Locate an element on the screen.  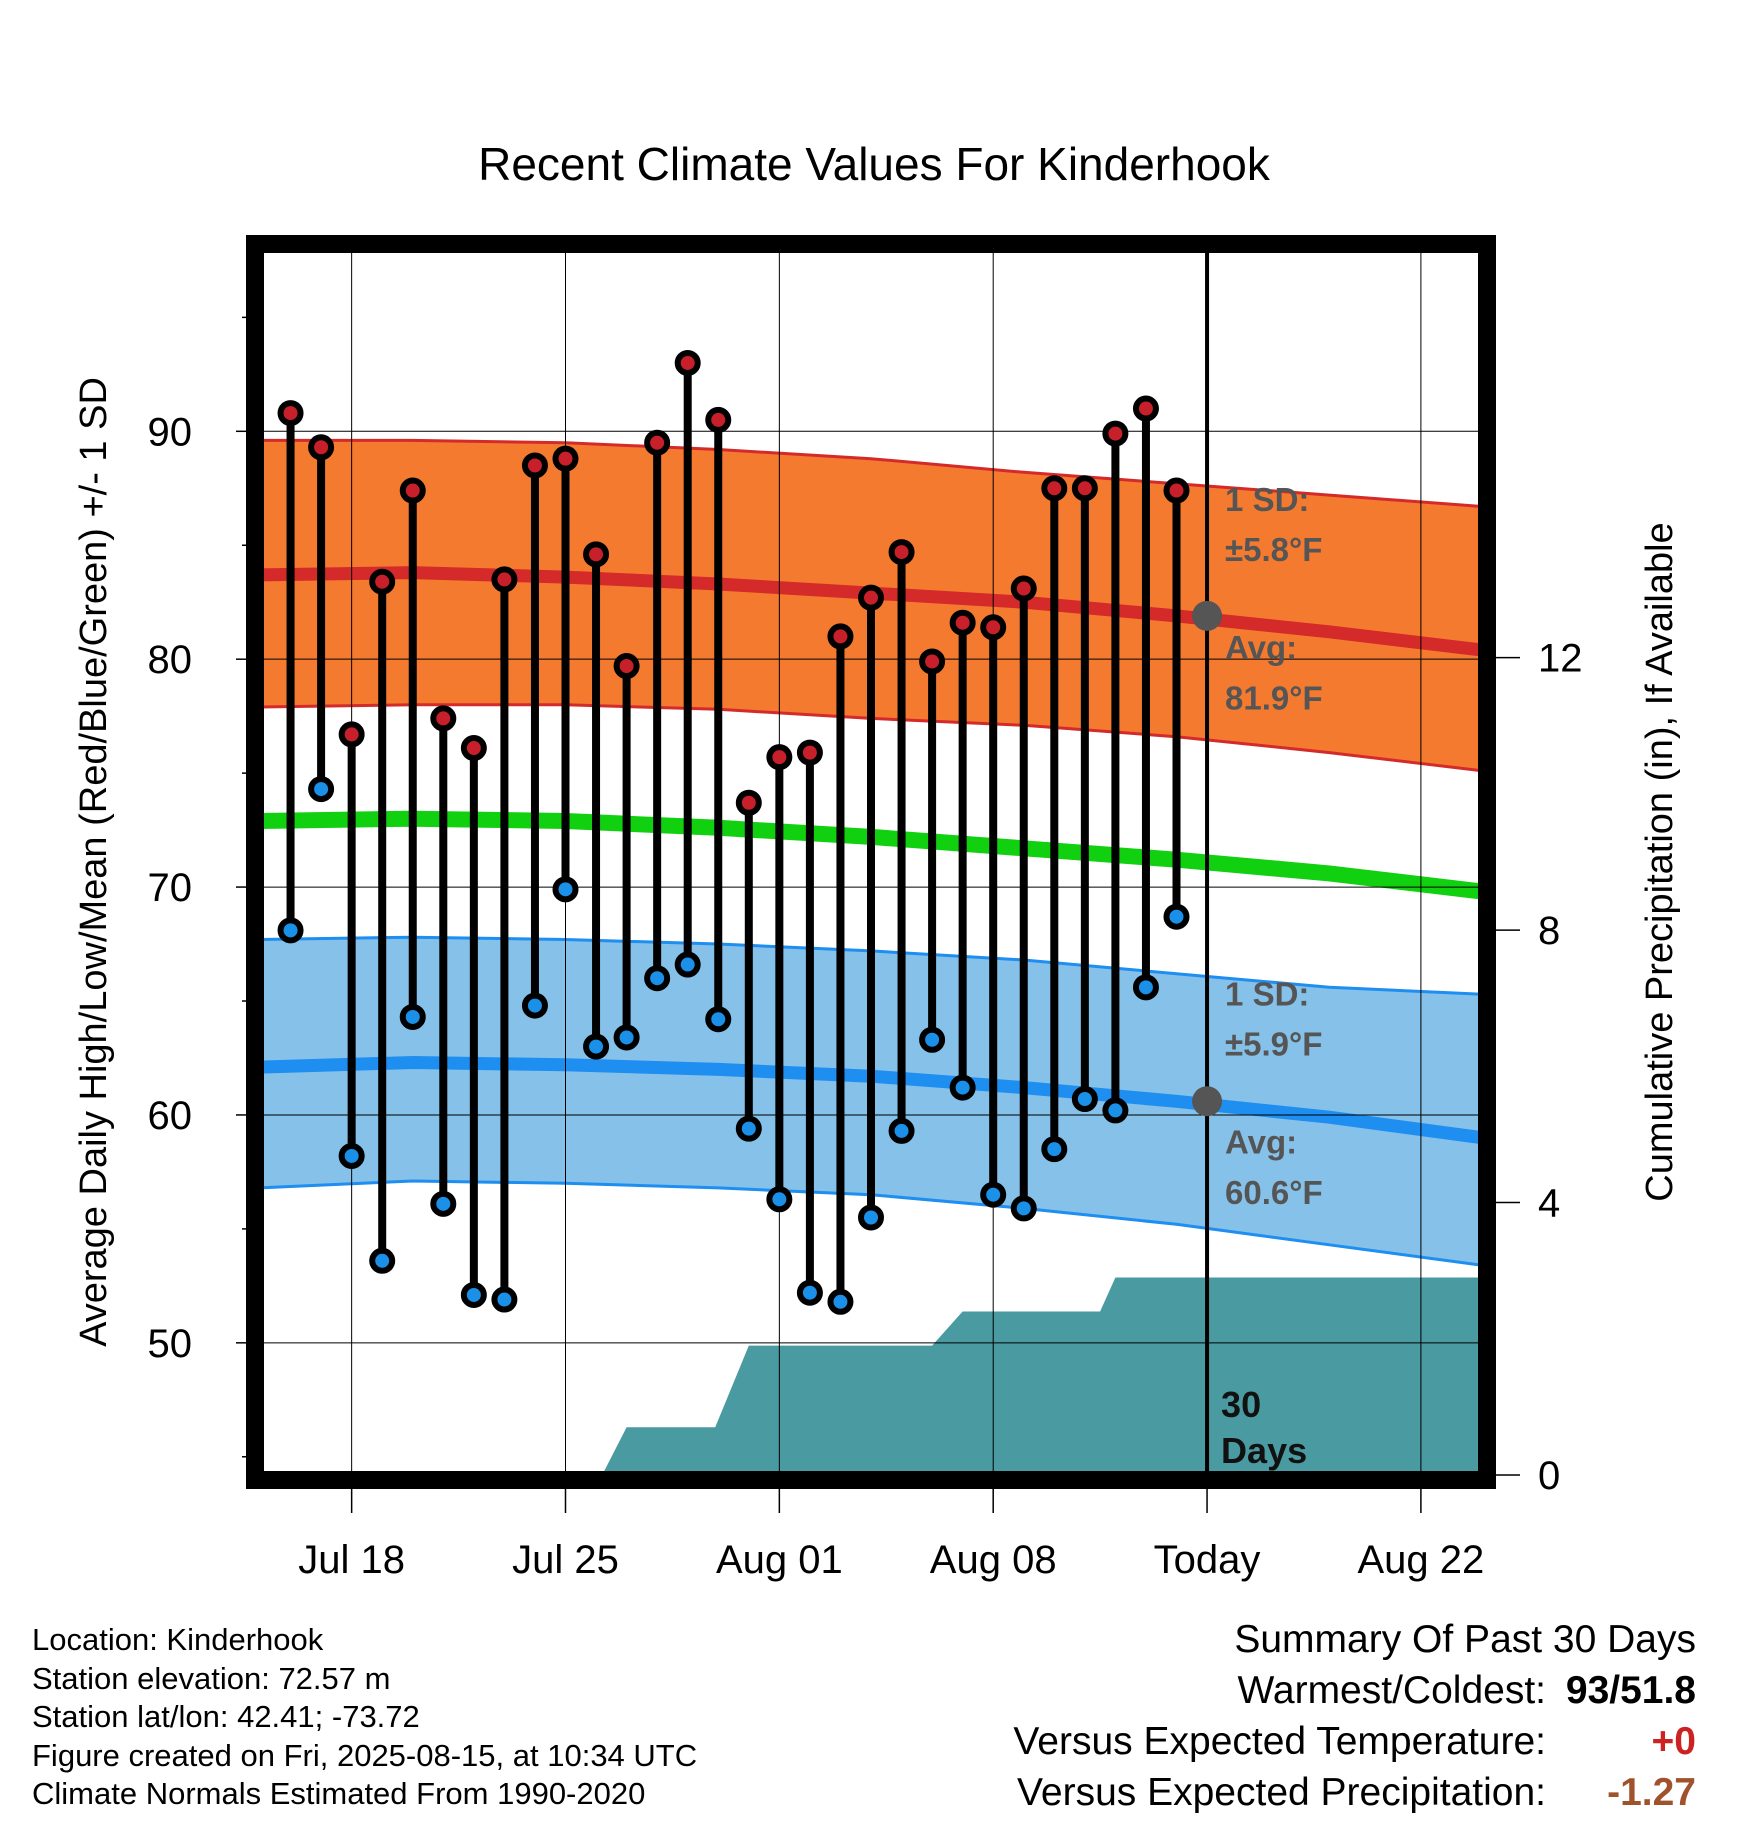
y-tick-label: 90 is located at coordinates (170, 432).